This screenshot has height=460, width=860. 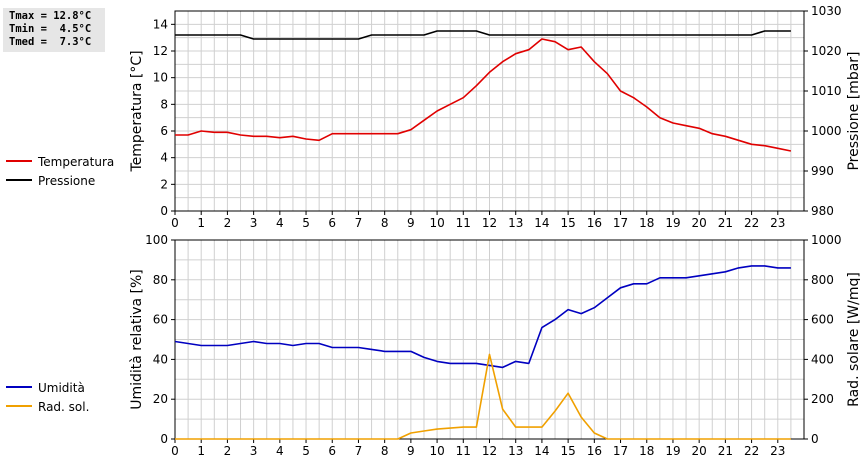 What do you see at coordinates (822, 359) in the screenshot?
I see `y2-tick-label: 400` at bounding box center [822, 359].